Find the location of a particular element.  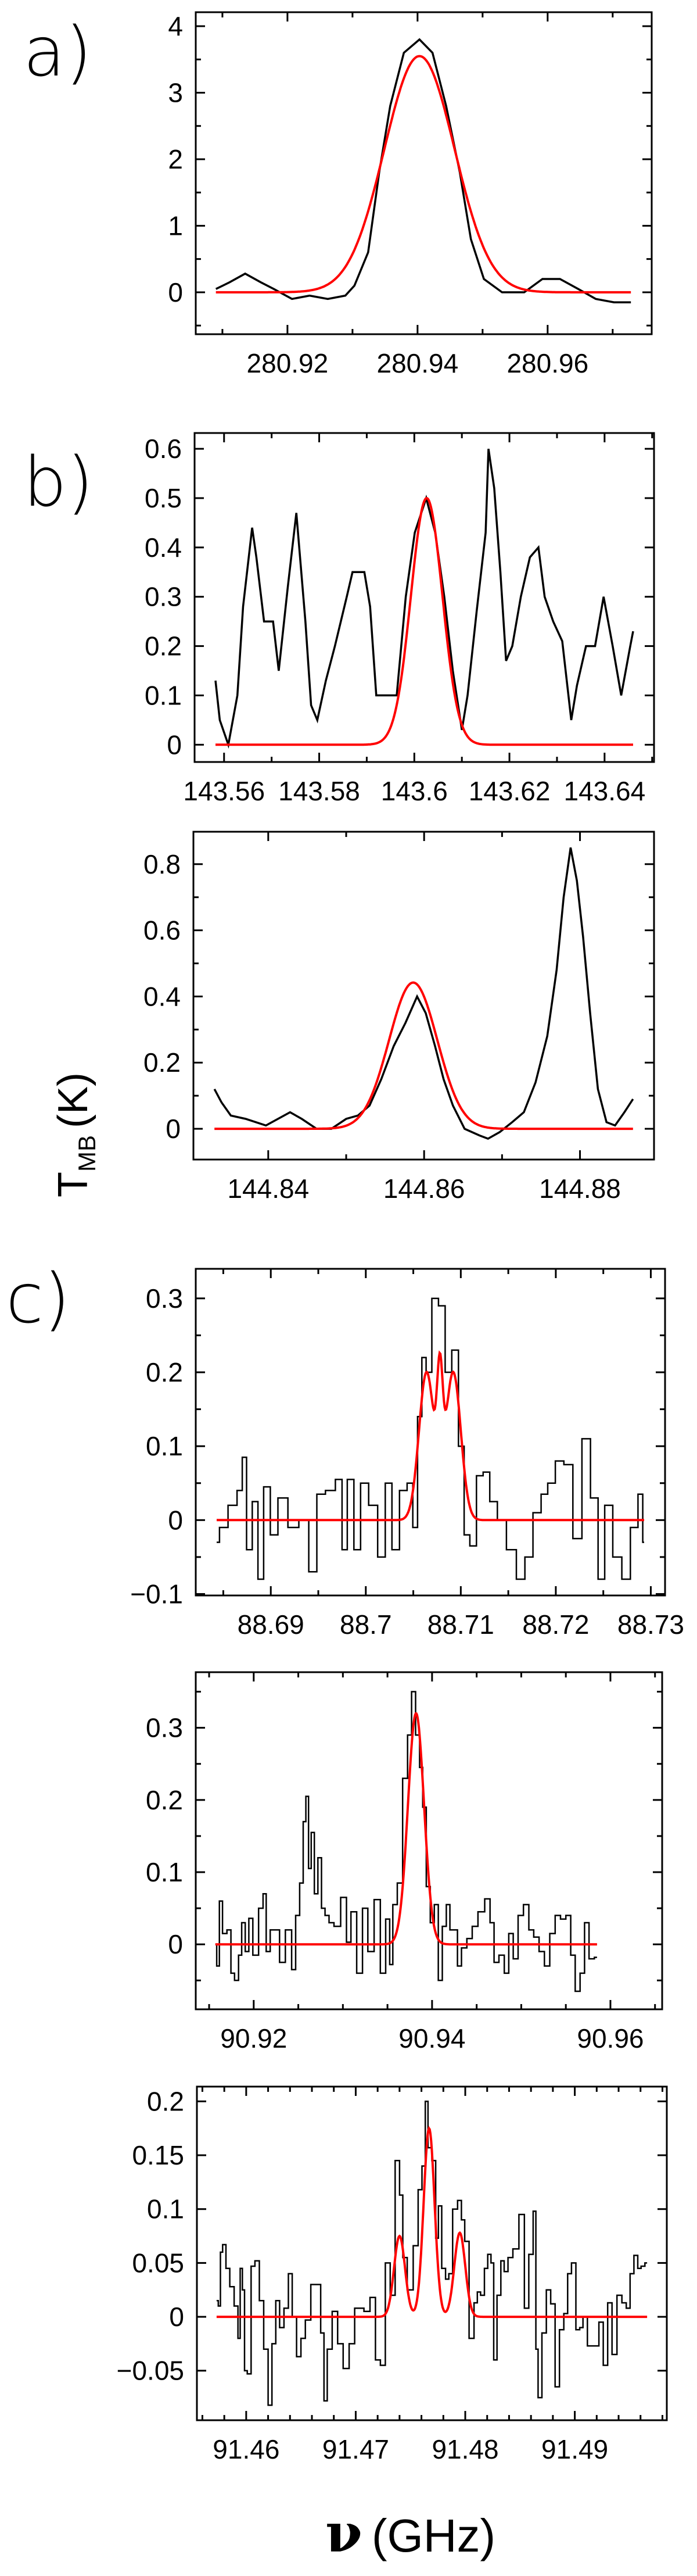

panel-label-c: c) is located at coordinates (38, 1299).